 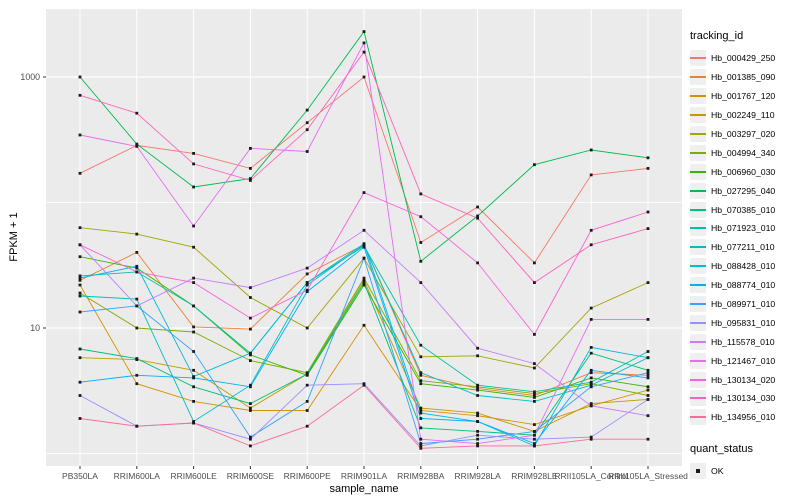 What do you see at coordinates (591, 476) in the screenshot?
I see `x-tick-label: RRII105LA_Control` at bounding box center [591, 476].